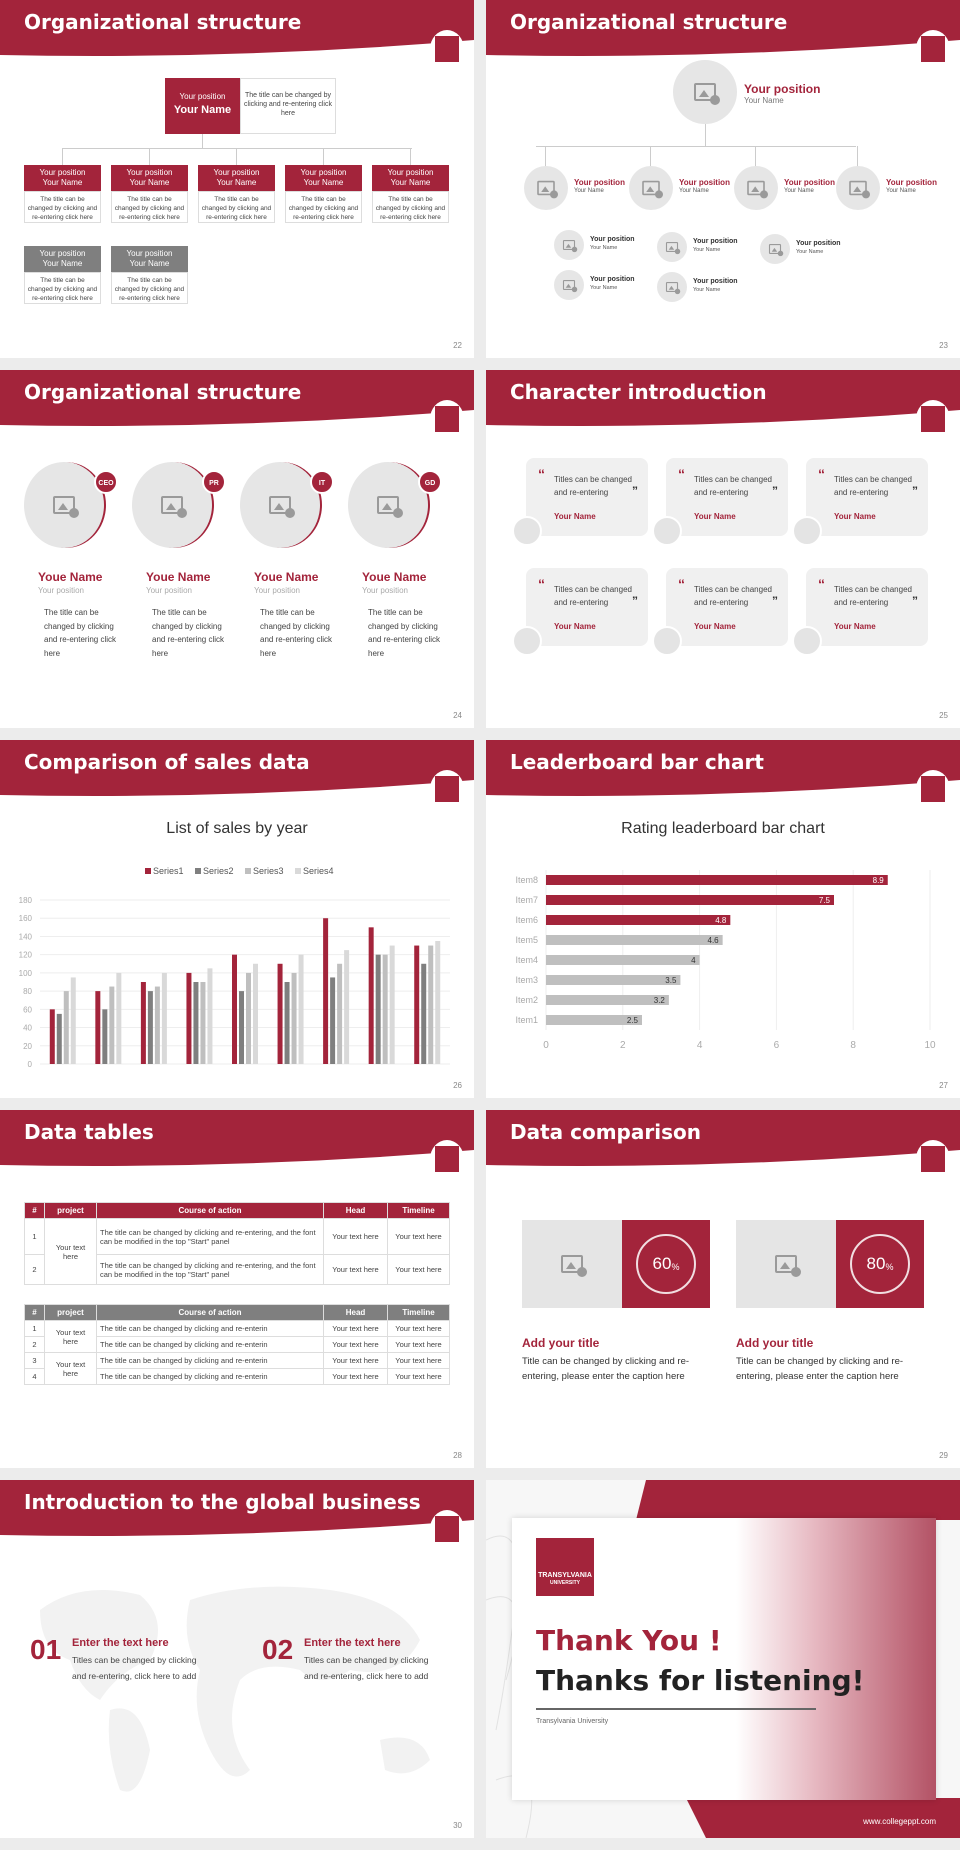  I want to click on y-tick-label: 0, so click(30, 1064).